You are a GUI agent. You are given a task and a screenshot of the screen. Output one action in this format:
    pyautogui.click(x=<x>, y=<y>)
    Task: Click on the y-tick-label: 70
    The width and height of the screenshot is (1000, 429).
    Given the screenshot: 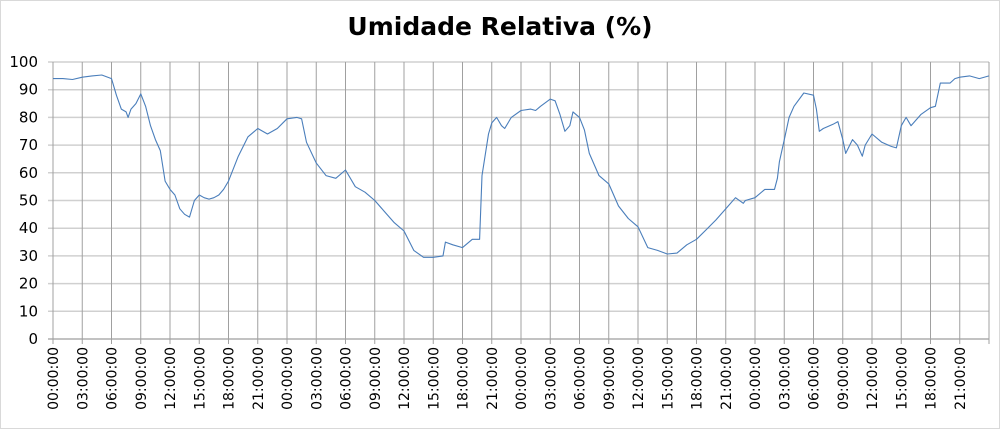 What is the action you would take?
    pyautogui.click(x=28, y=145)
    